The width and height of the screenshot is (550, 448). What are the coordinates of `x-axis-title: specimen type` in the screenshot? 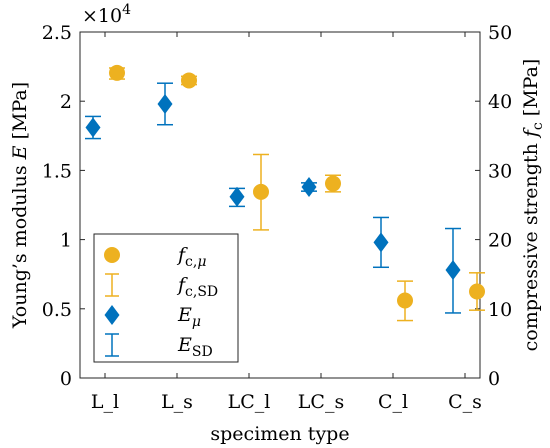 It's located at (279, 434).